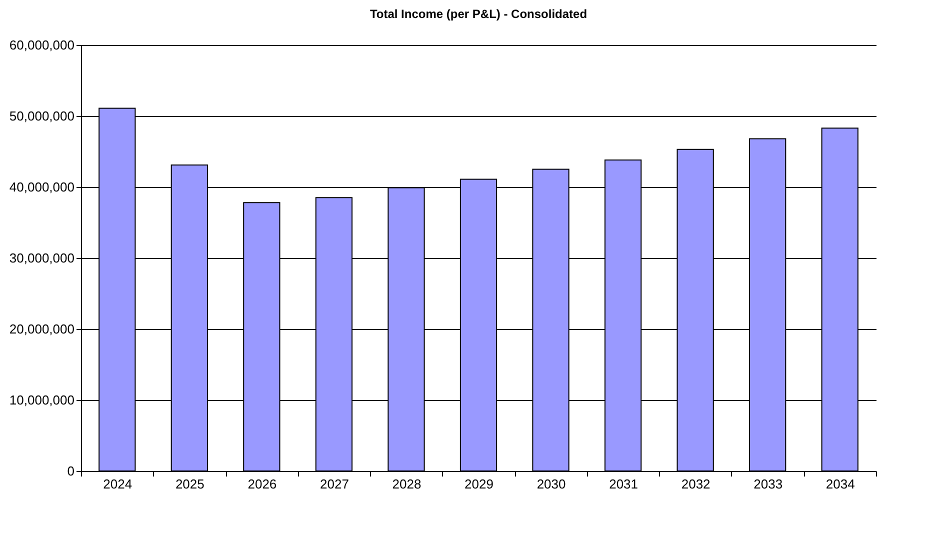 The width and height of the screenshot is (948, 546). What do you see at coordinates (41, 329) in the screenshot?
I see `y-tick-label: 20,000,000` at bounding box center [41, 329].